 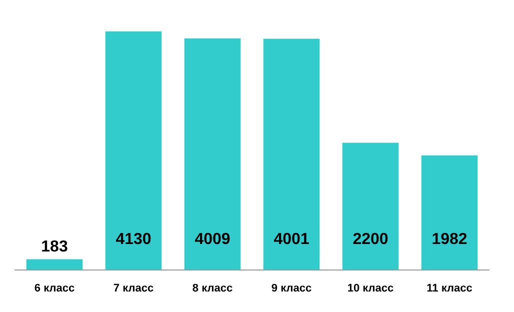 What do you see at coordinates (54, 247) in the screenshot?
I see `data-label: 183` at bounding box center [54, 247].